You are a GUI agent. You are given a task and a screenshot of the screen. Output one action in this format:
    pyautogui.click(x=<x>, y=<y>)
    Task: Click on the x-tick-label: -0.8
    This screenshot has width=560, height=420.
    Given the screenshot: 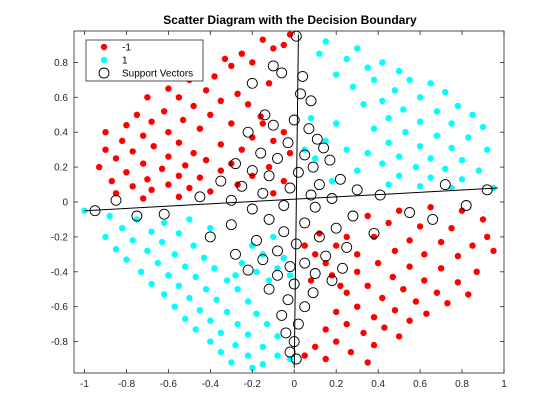 What is the action you would take?
    pyautogui.click(x=127, y=384)
    